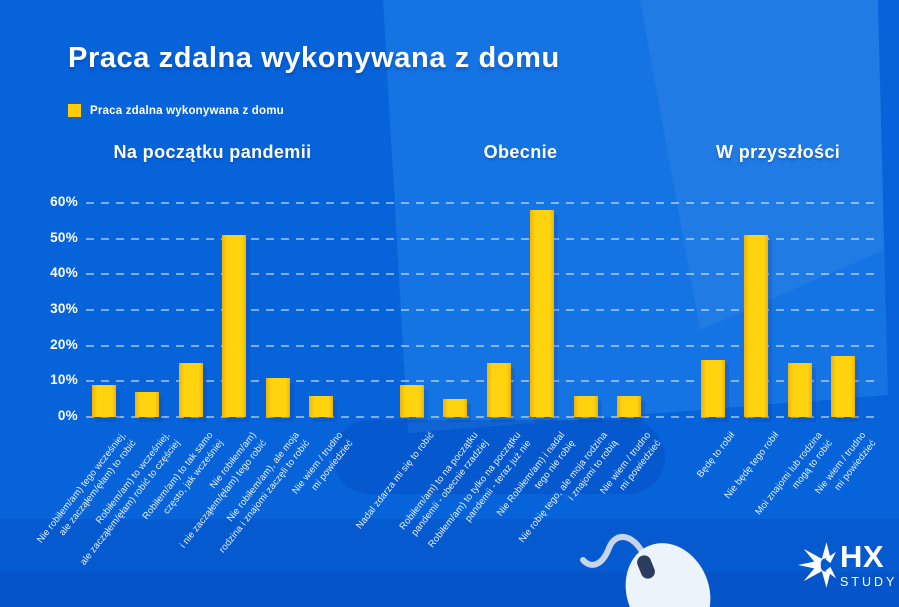 This screenshot has height=607, width=899. What do you see at coordinates (64, 308) in the screenshot?
I see `y-axis-tick-label: 30%` at bounding box center [64, 308].